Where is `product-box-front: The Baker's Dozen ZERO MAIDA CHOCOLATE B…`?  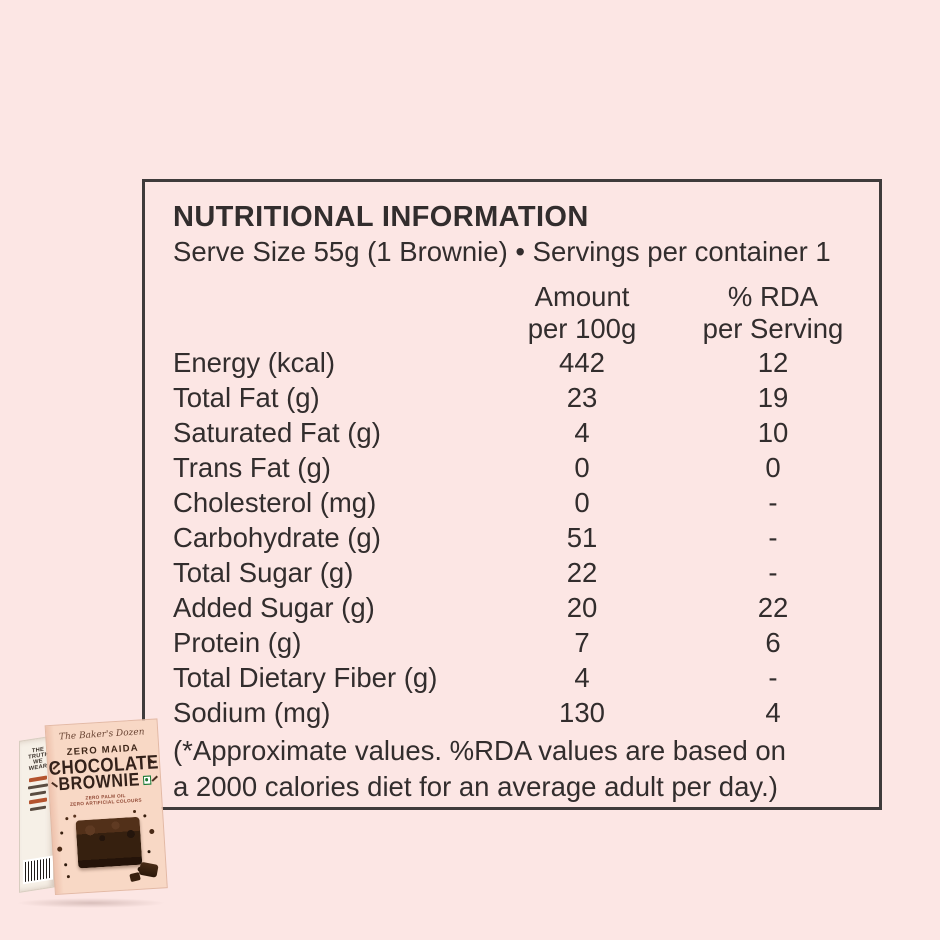 product-box-front: The Baker's Dozen ZERO MAIDA CHOCOLATE B… is located at coordinates (106, 806).